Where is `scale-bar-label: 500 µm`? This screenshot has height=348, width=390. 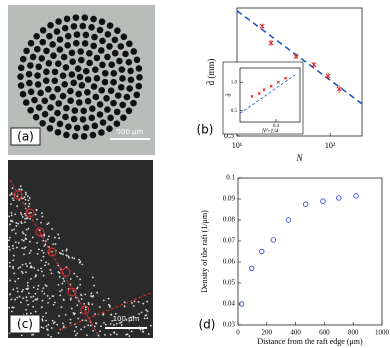 scale-bar-label: 500 µm is located at coordinates (130, 132).